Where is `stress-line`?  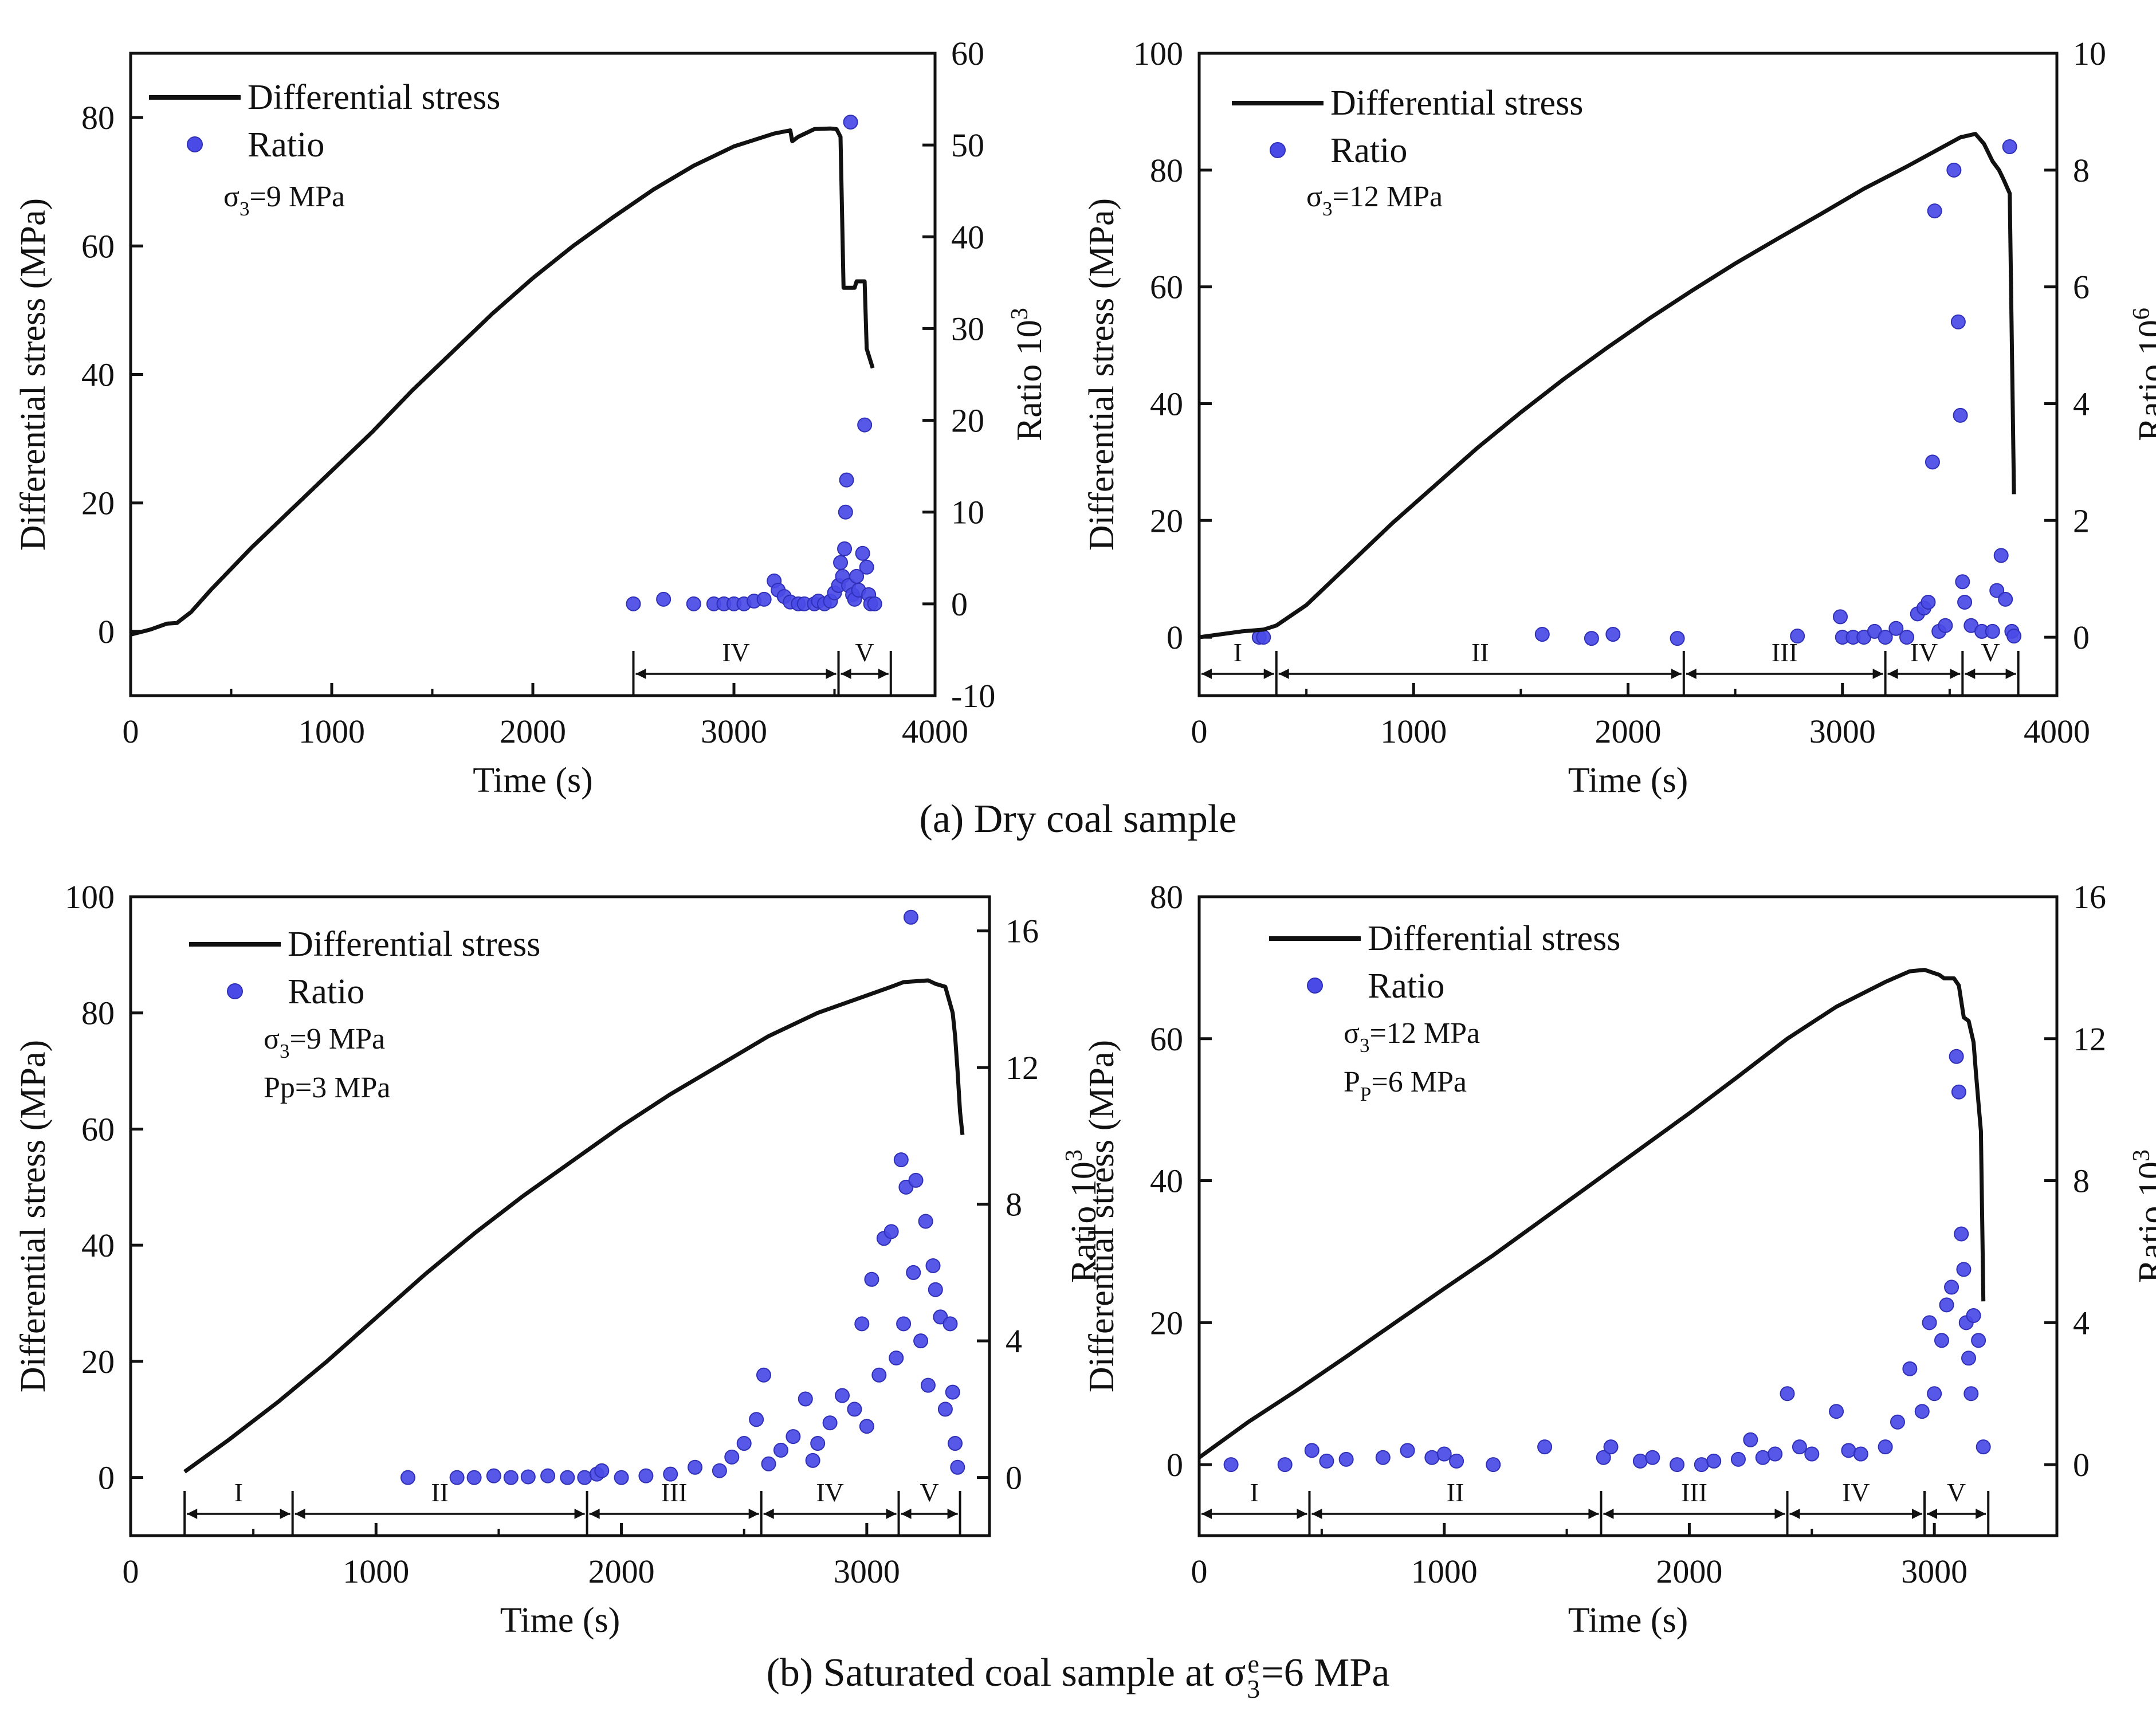
stress-line is located at coordinates (502, 382).